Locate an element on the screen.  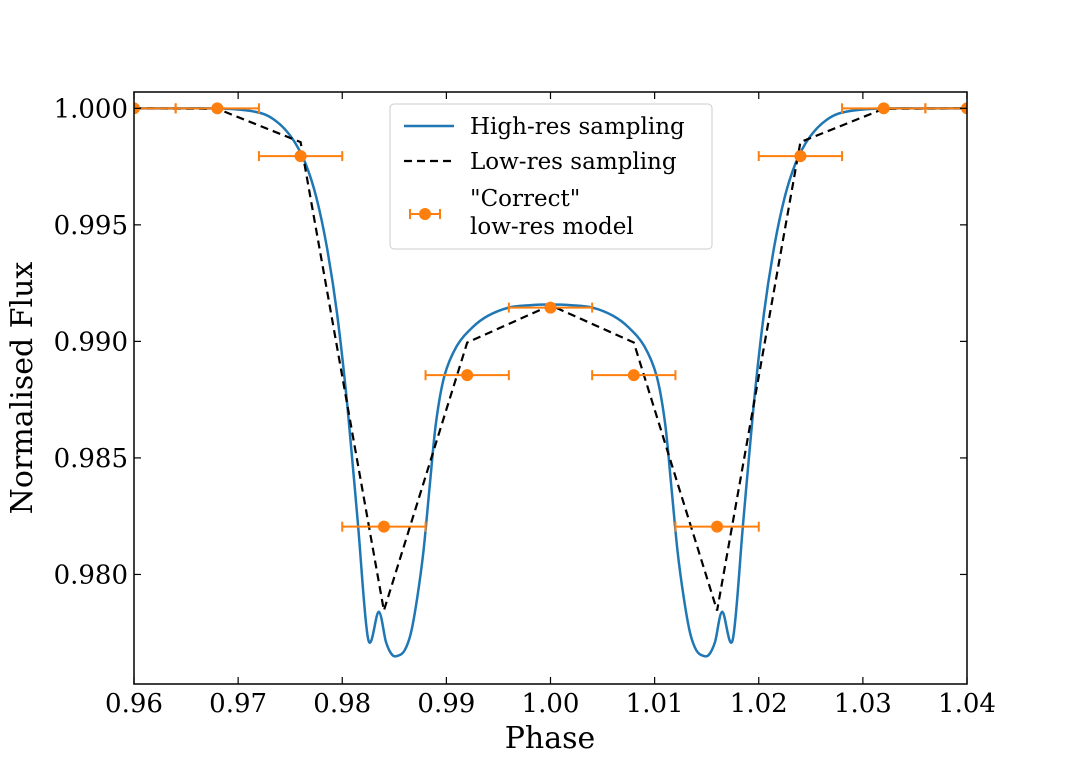
x-tick-label: 0.98 is located at coordinates (342, 704).